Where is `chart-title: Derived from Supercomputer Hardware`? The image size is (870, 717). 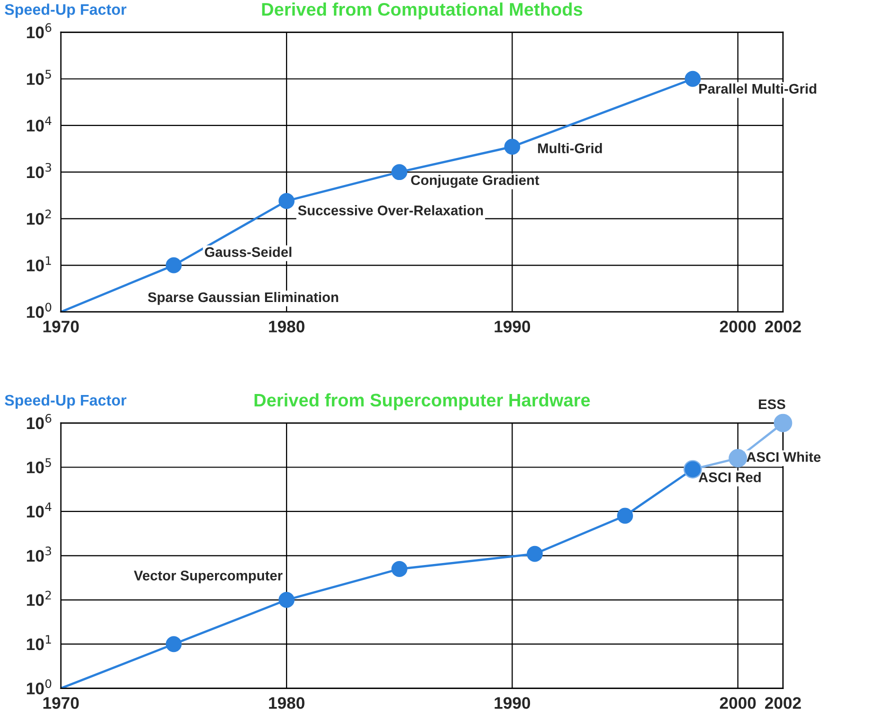
chart-title: Derived from Supercomputer Hardware is located at coordinates (422, 401).